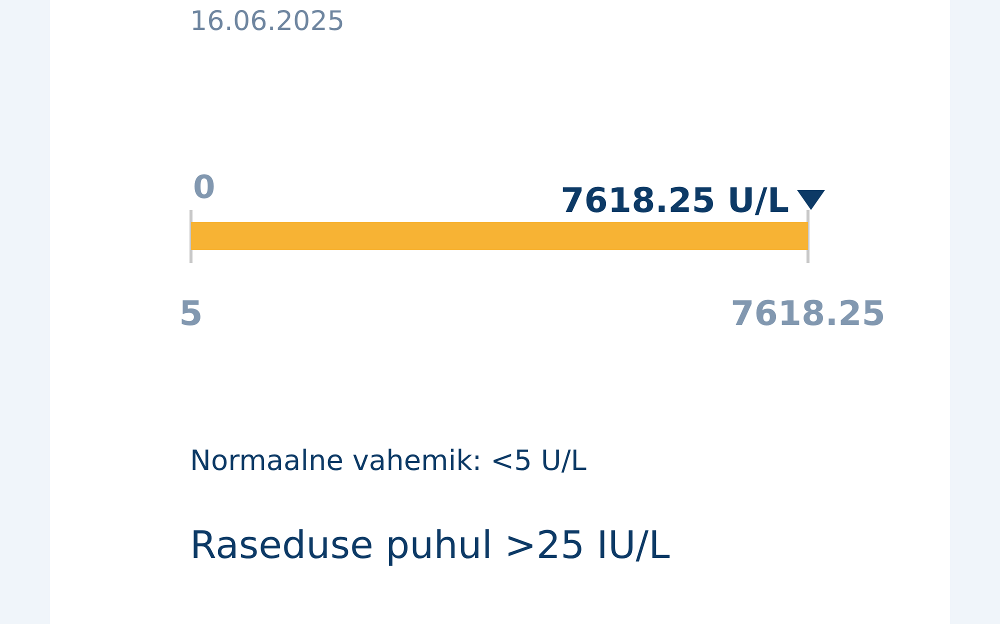 The image size is (1000, 624). Describe the element at coordinates (191, 314) in the screenshot. I see `x-tick-label: 5` at that location.